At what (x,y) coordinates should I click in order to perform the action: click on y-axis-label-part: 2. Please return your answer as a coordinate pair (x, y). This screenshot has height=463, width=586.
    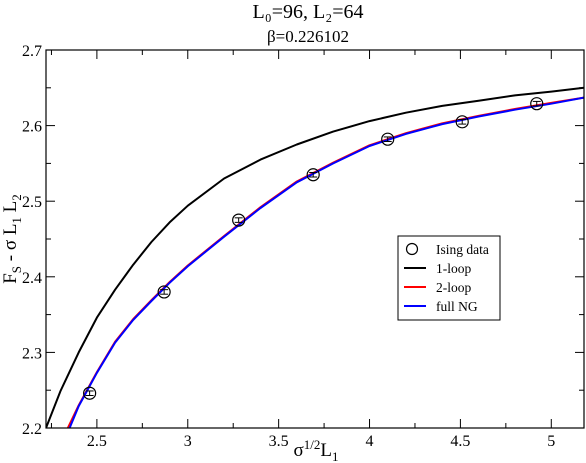
    Looking at the image, I should click on (16, 197).